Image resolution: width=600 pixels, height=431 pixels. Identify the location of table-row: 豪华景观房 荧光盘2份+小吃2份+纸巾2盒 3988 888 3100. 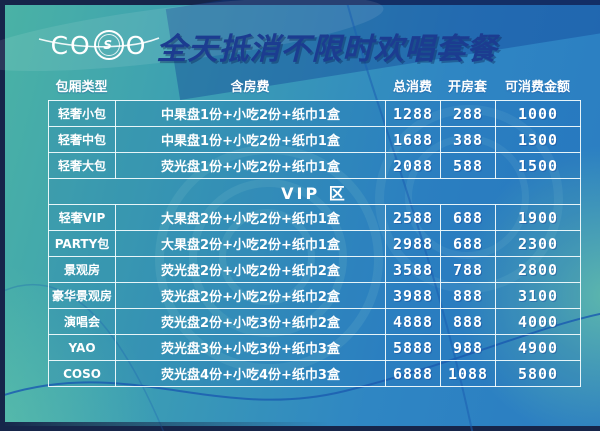
(314, 295).